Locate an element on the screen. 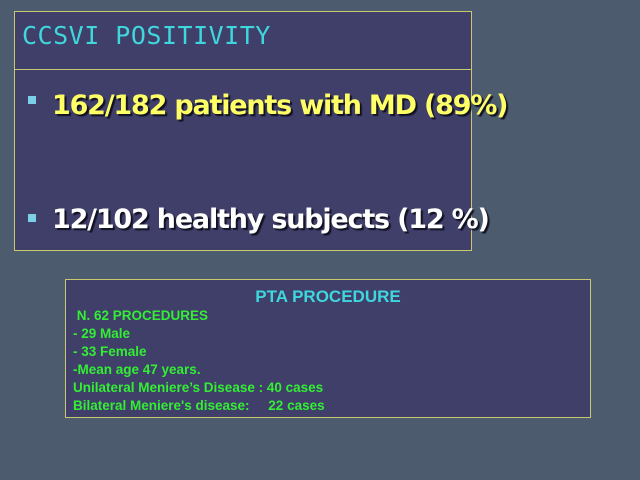  pta-line-female: - 33 Female is located at coordinates (110, 351).